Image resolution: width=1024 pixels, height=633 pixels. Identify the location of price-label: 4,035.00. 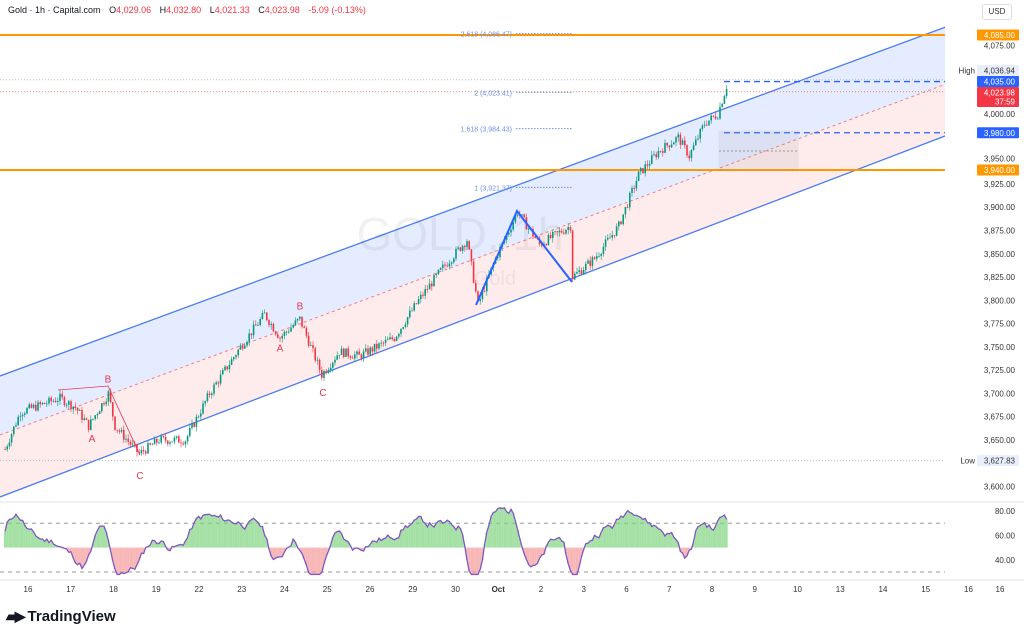
(1000, 82).